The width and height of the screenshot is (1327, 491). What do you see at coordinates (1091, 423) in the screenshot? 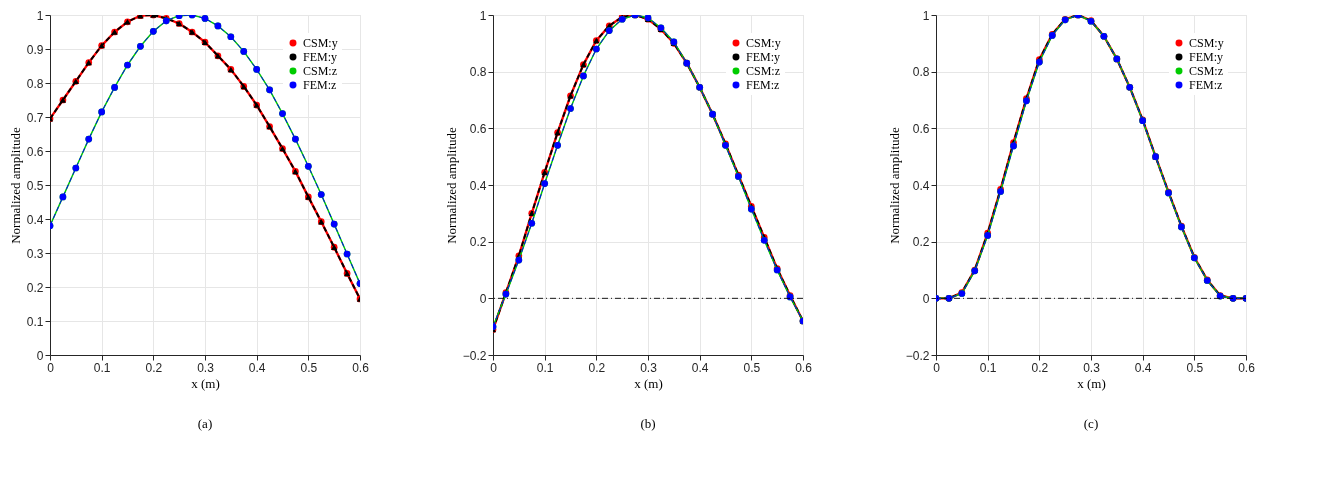
I see `text: (c)` at bounding box center [1091, 423].